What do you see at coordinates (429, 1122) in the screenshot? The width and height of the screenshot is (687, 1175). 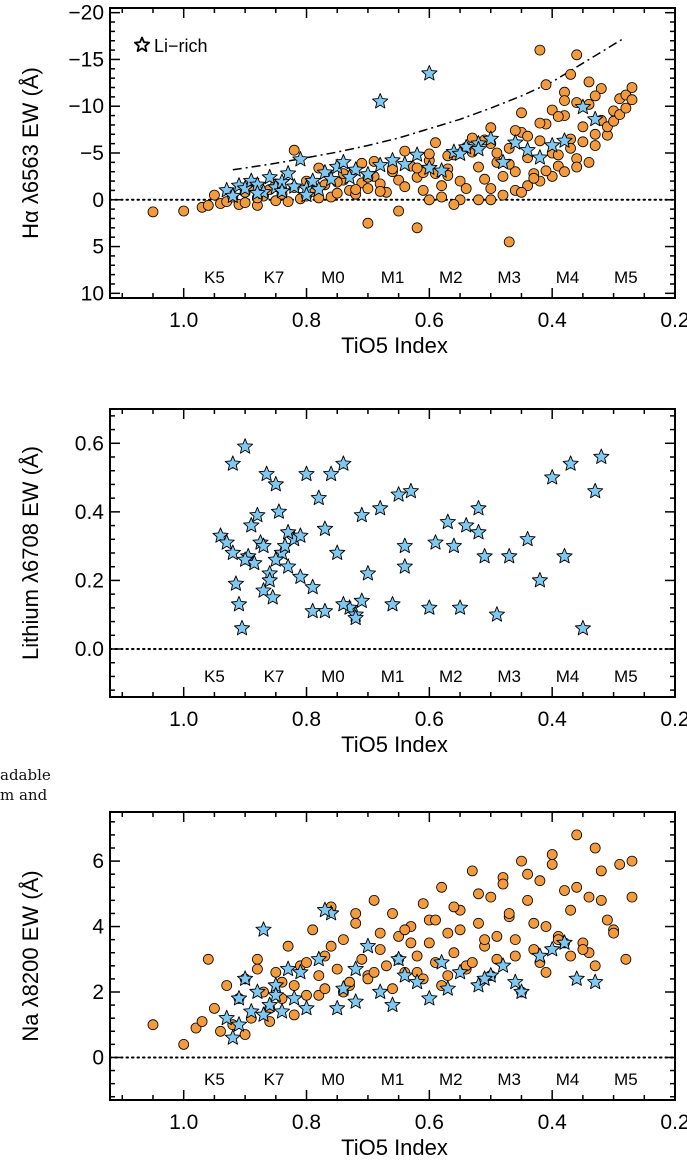 I see `x-tick-label: 0.6` at bounding box center [429, 1122].